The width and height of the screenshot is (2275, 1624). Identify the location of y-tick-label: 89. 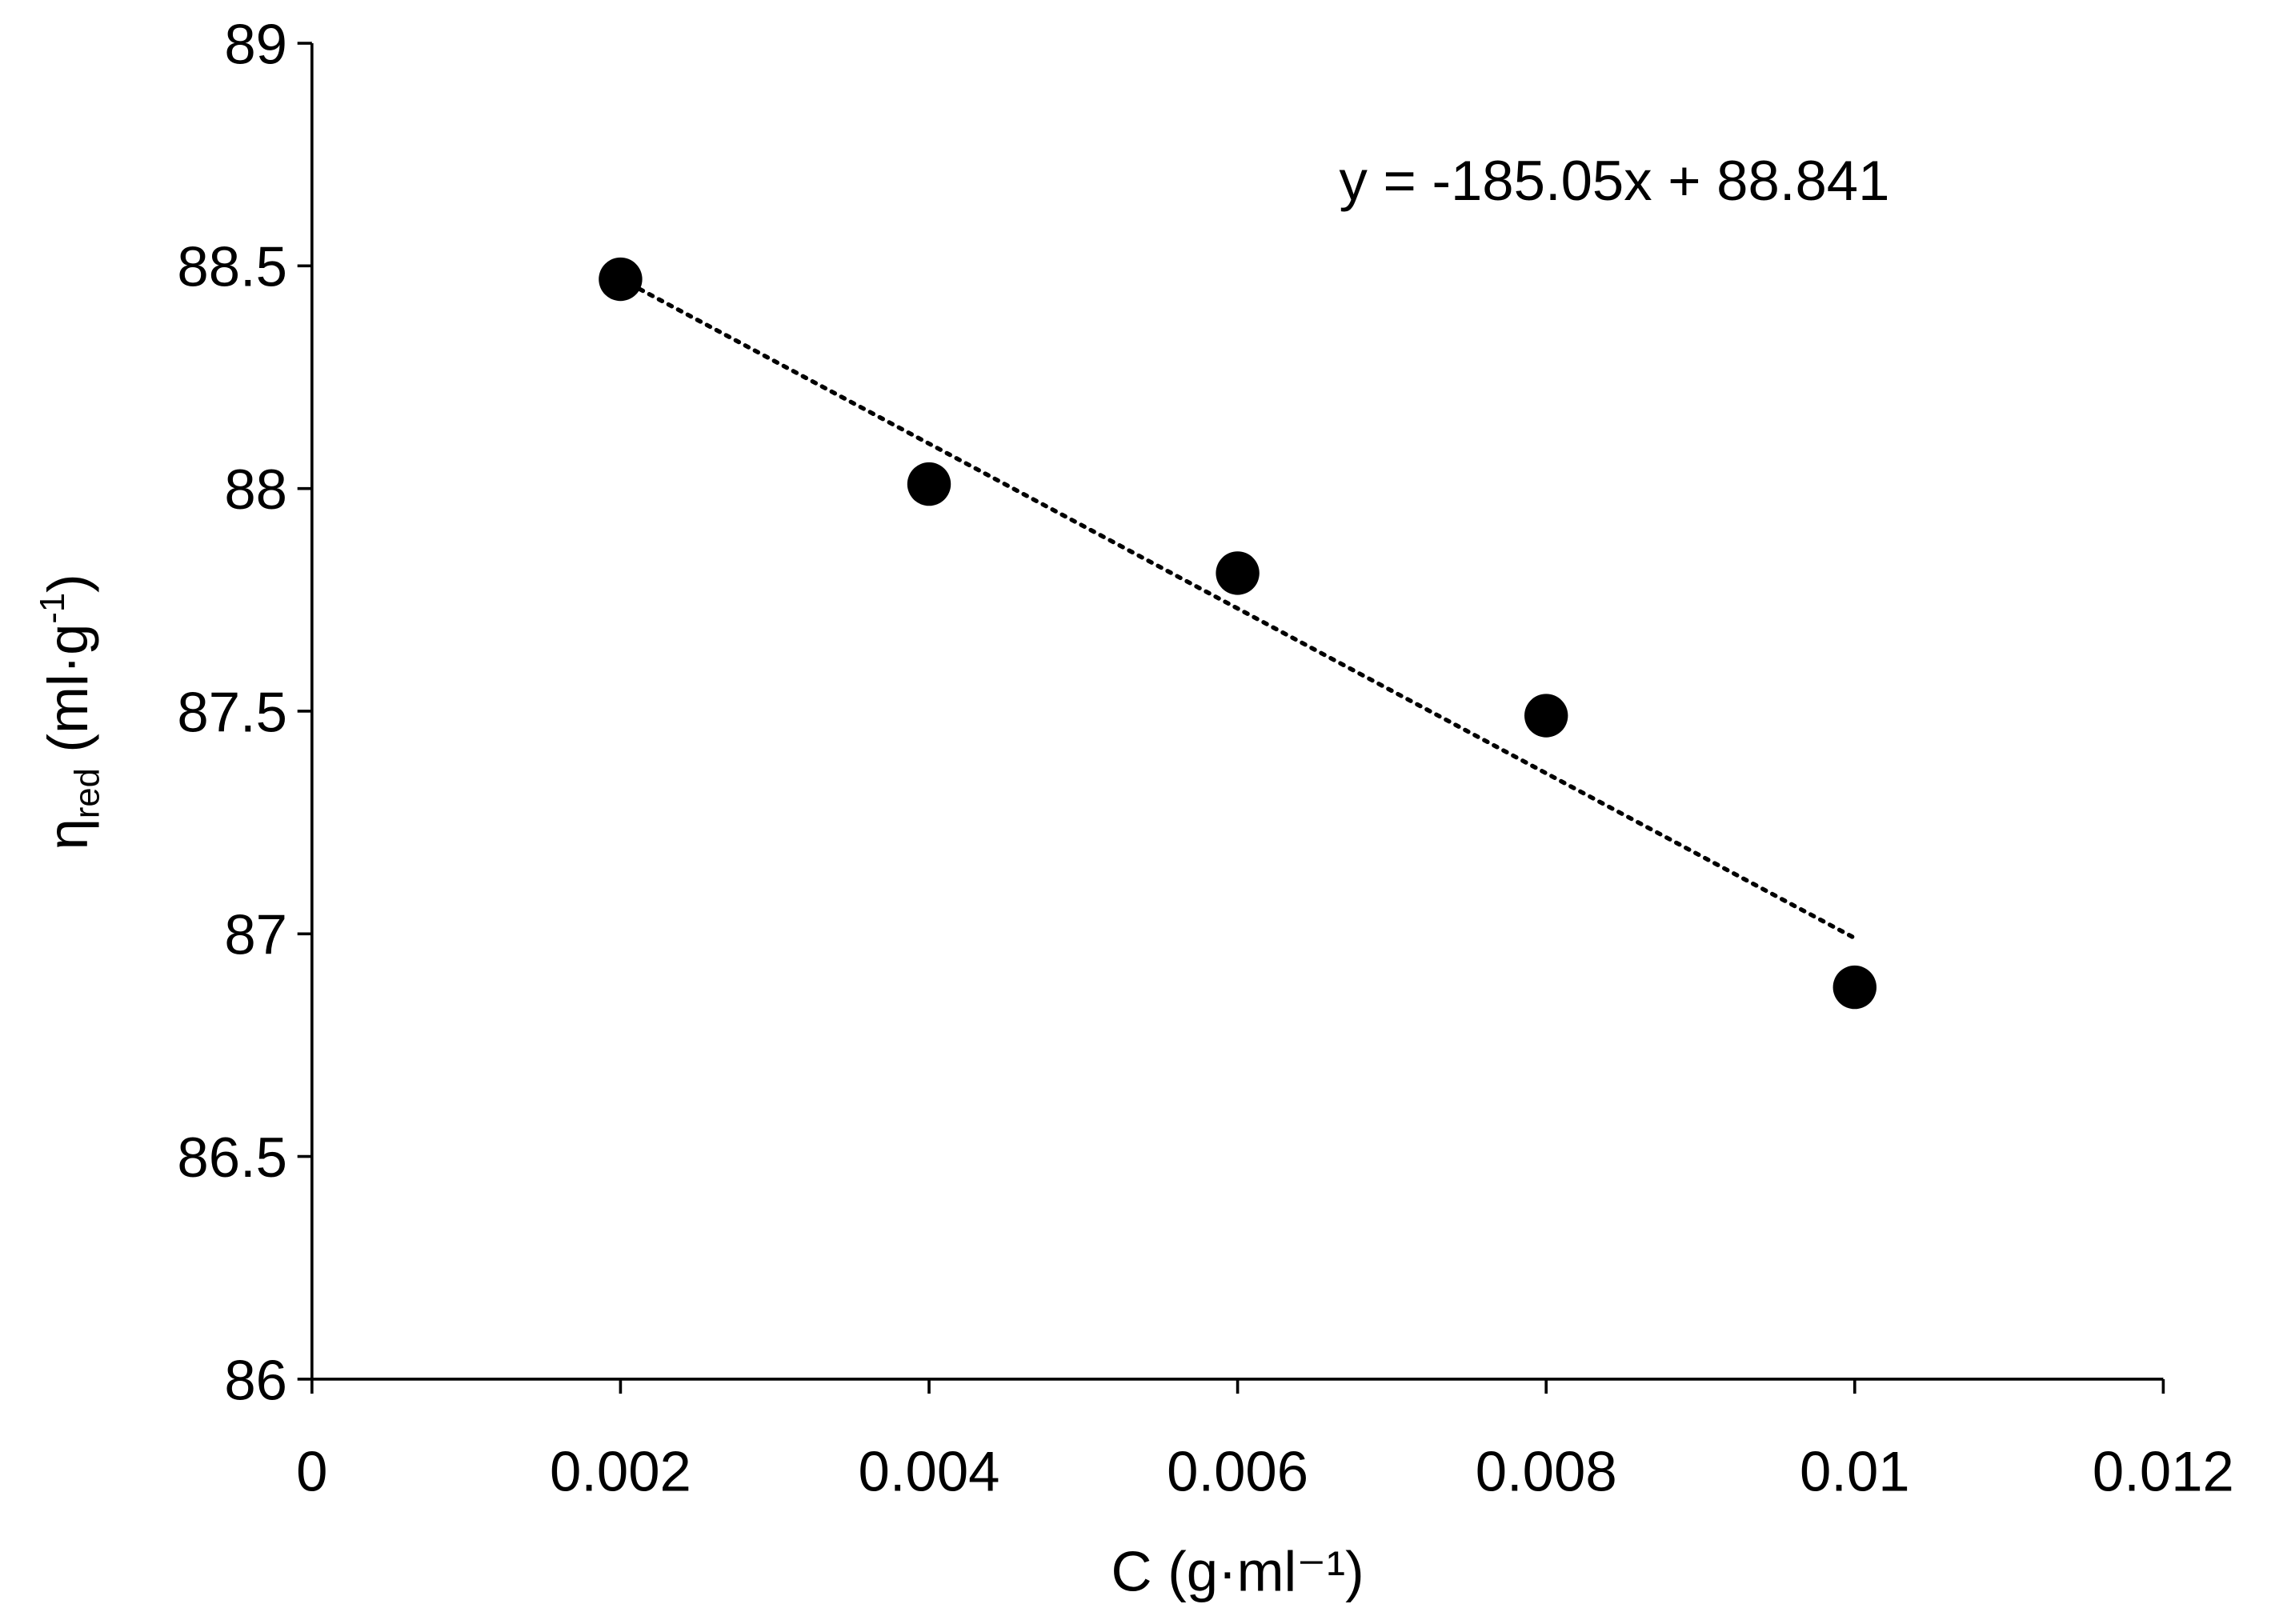
(255, 43).